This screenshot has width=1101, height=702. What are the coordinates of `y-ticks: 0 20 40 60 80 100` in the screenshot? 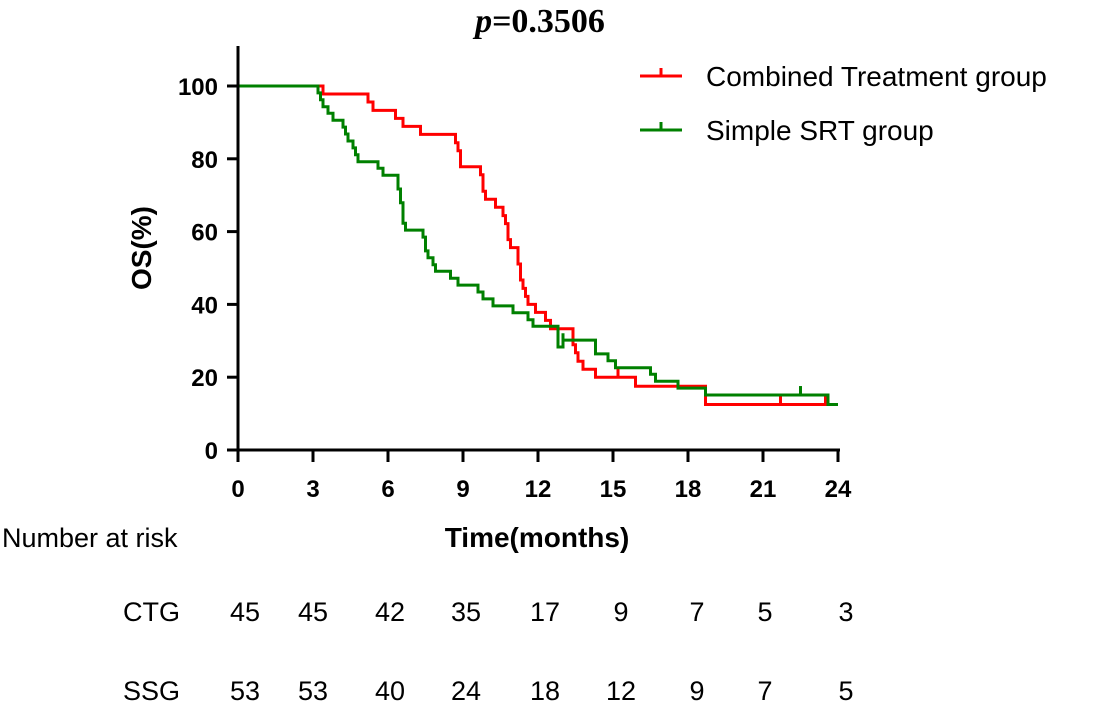 It's located at (208, 269).